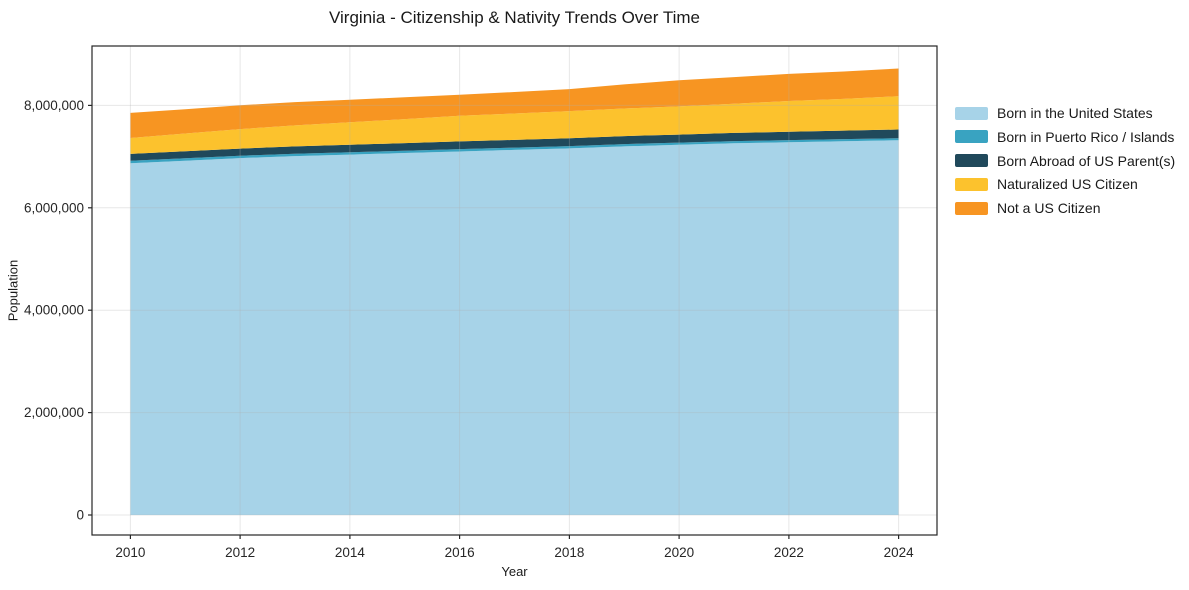  Describe the element at coordinates (789, 552) in the screenshot. I see `x-tick-label: 2022` at that location.